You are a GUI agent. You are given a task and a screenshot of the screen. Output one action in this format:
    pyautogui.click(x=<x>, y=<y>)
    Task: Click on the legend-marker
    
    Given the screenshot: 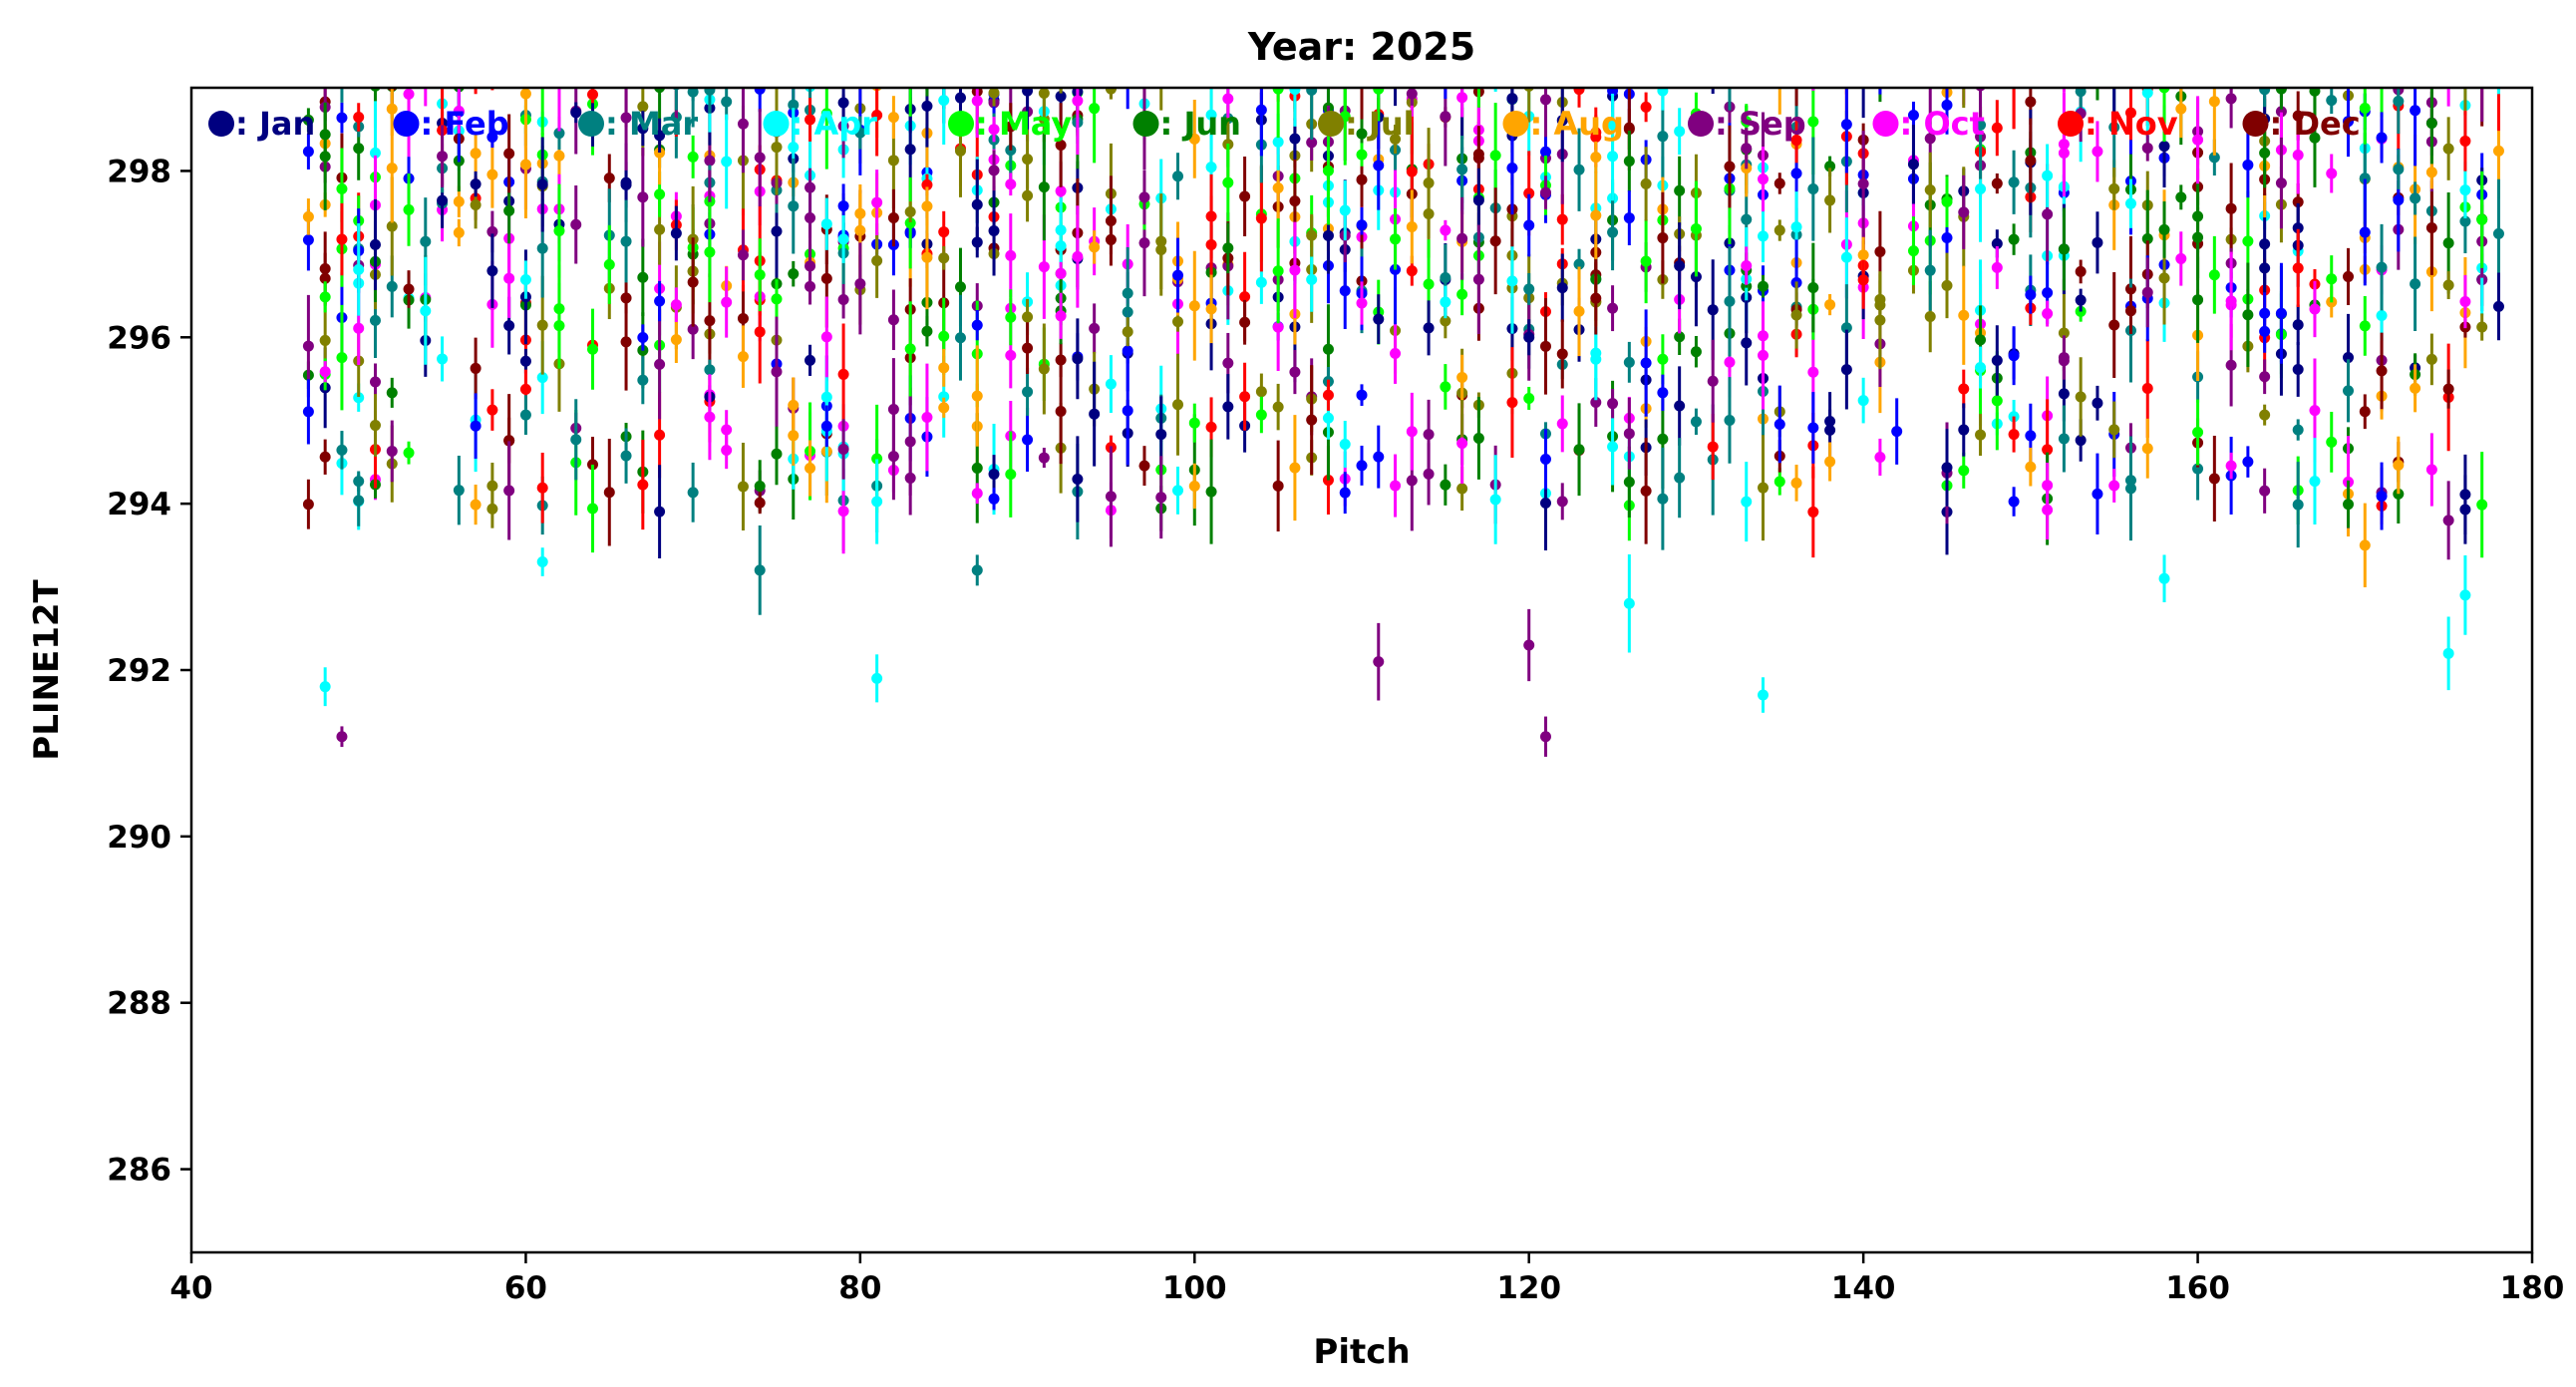 What is the action you would take?
    pyautogui.click(x=1701, y=124)
    